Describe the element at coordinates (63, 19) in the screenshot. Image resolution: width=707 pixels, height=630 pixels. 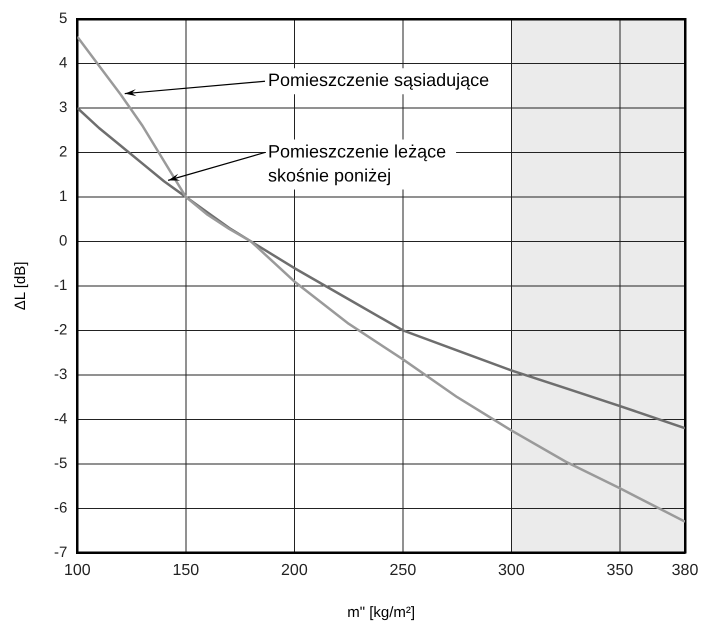
I see `y-tick-label: 5` at that location.